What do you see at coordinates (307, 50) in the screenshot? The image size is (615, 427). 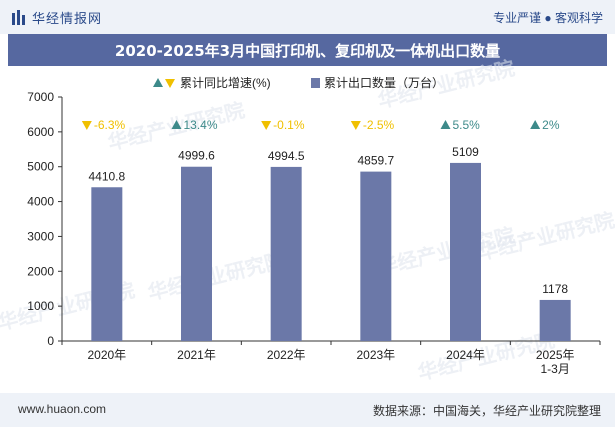 I see `chart-title: 2020-2025年3月中国打印机、复印机及一体机出口数量` at bounding box center [307, 50].